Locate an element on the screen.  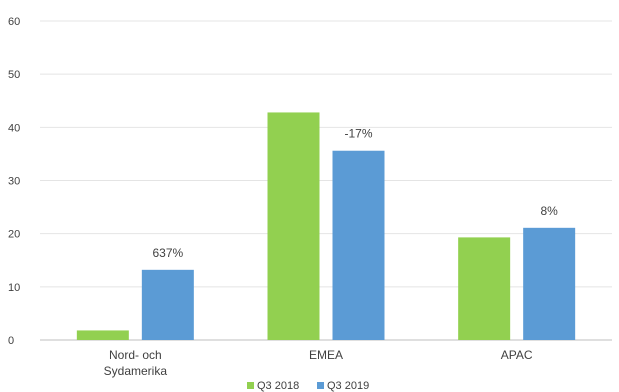
x-category-label: Sydamerika is located at coordinates (136, 371).